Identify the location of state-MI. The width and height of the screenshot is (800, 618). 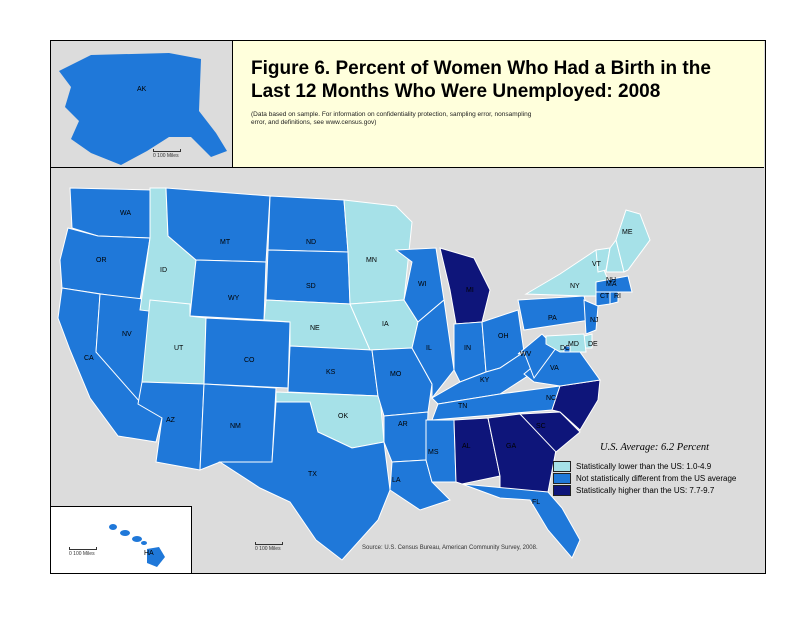
(465, 286).